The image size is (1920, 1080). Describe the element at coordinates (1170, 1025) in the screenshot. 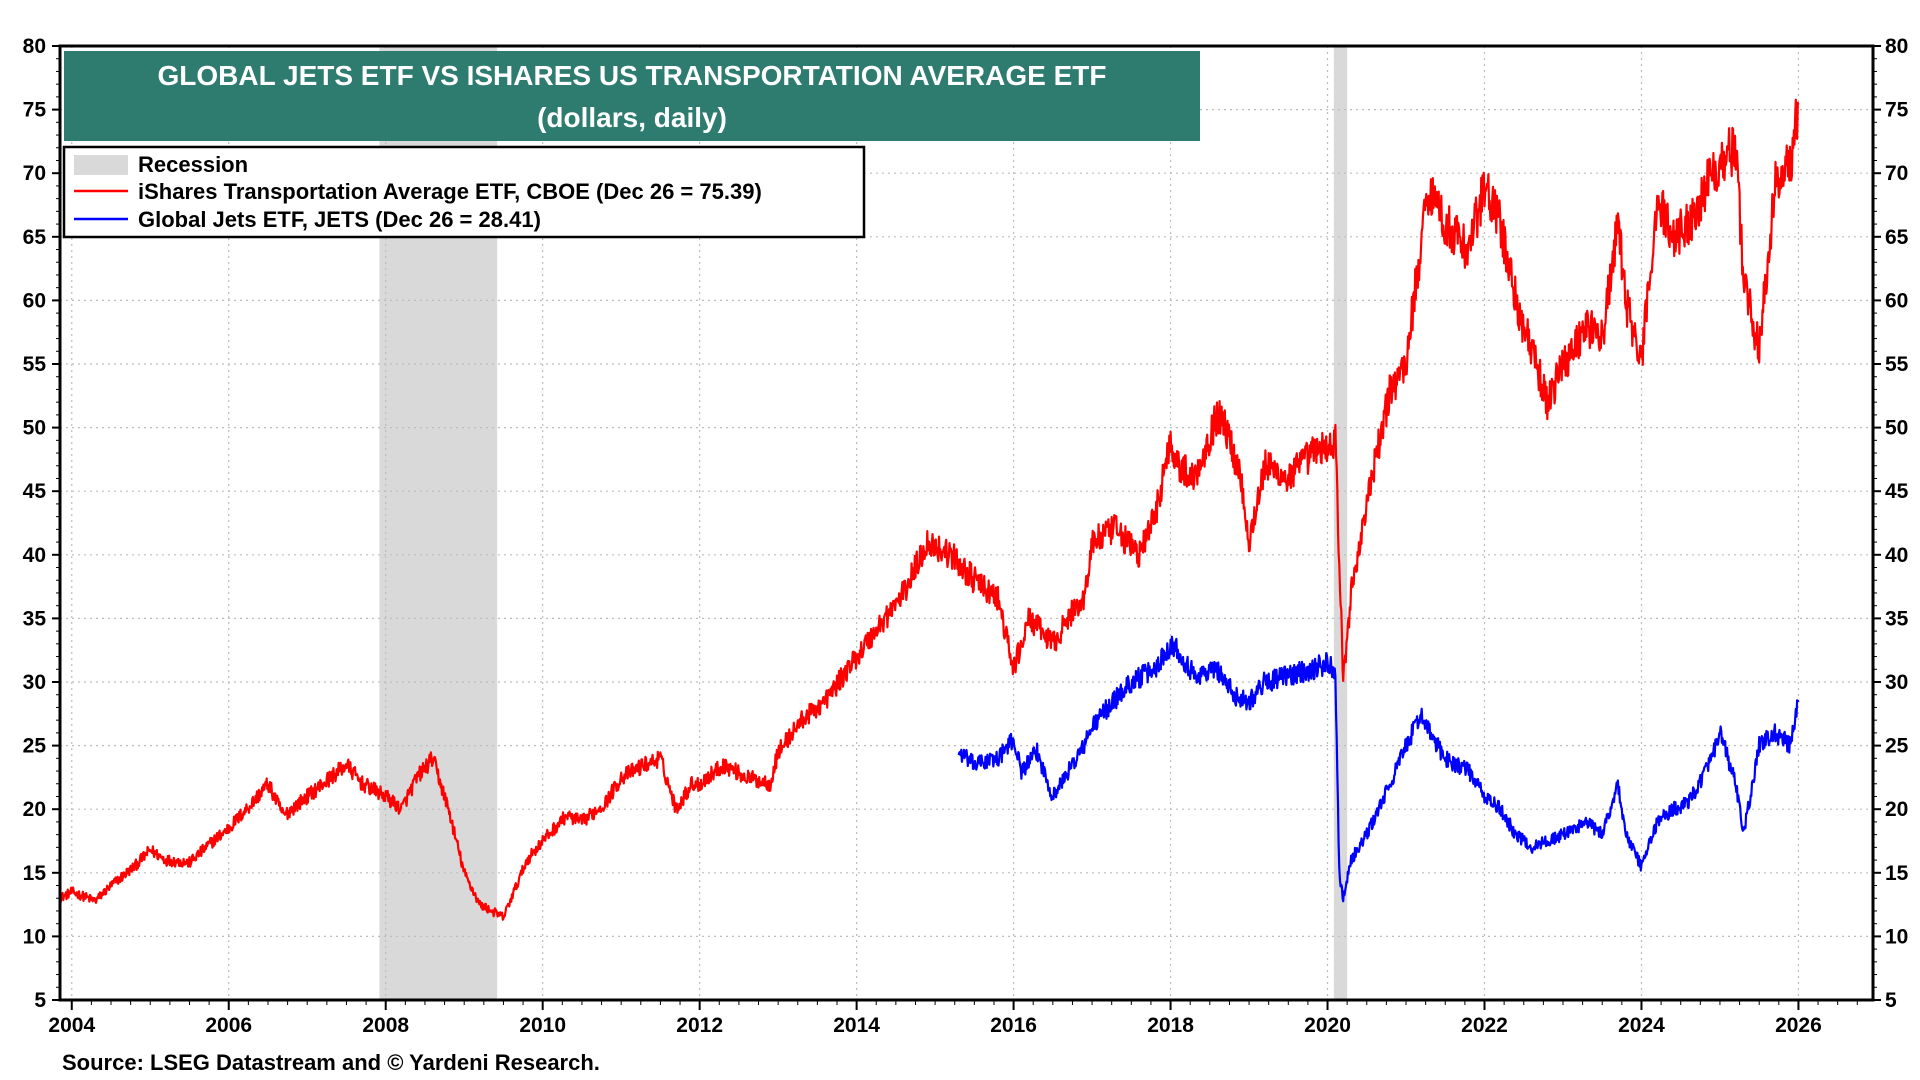

I see `x-tick-label-2018: 2018` at that location.